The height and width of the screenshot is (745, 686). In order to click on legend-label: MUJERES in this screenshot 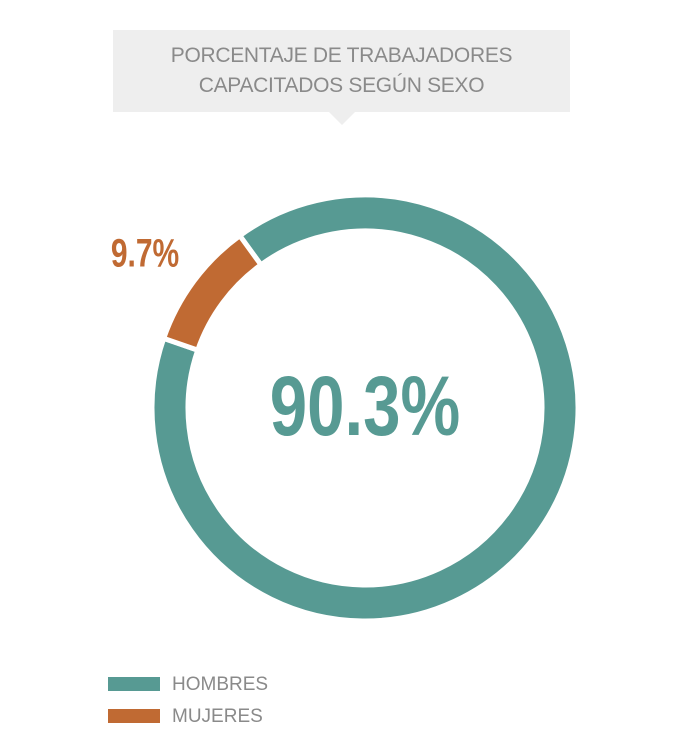, I will do `click(217, 716)`.